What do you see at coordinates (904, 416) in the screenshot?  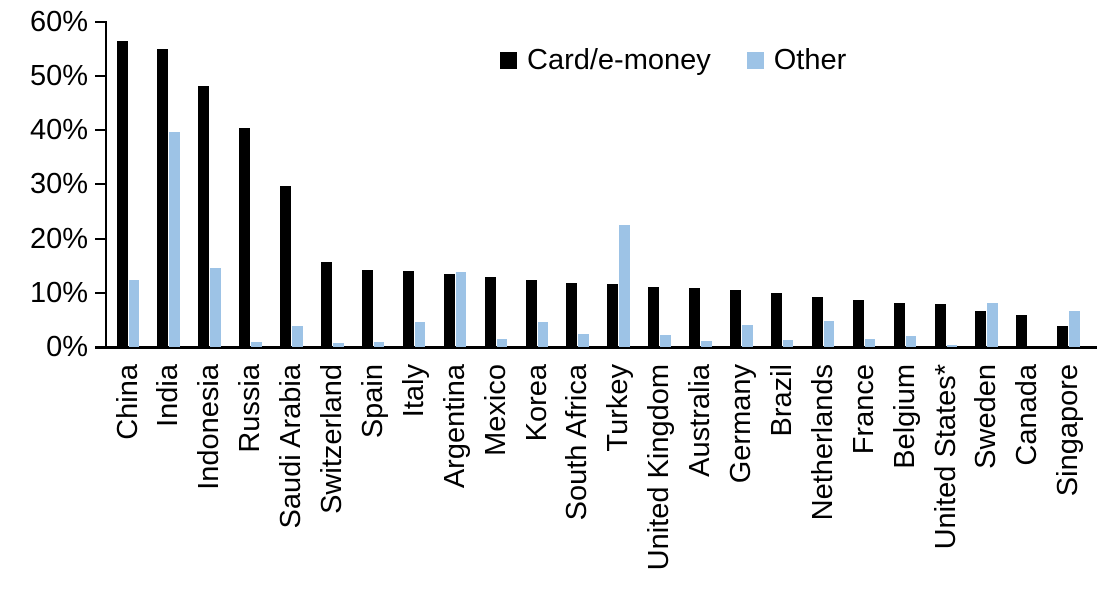 I see `x-category-label: Belgium` at bounding box center [904, 416].